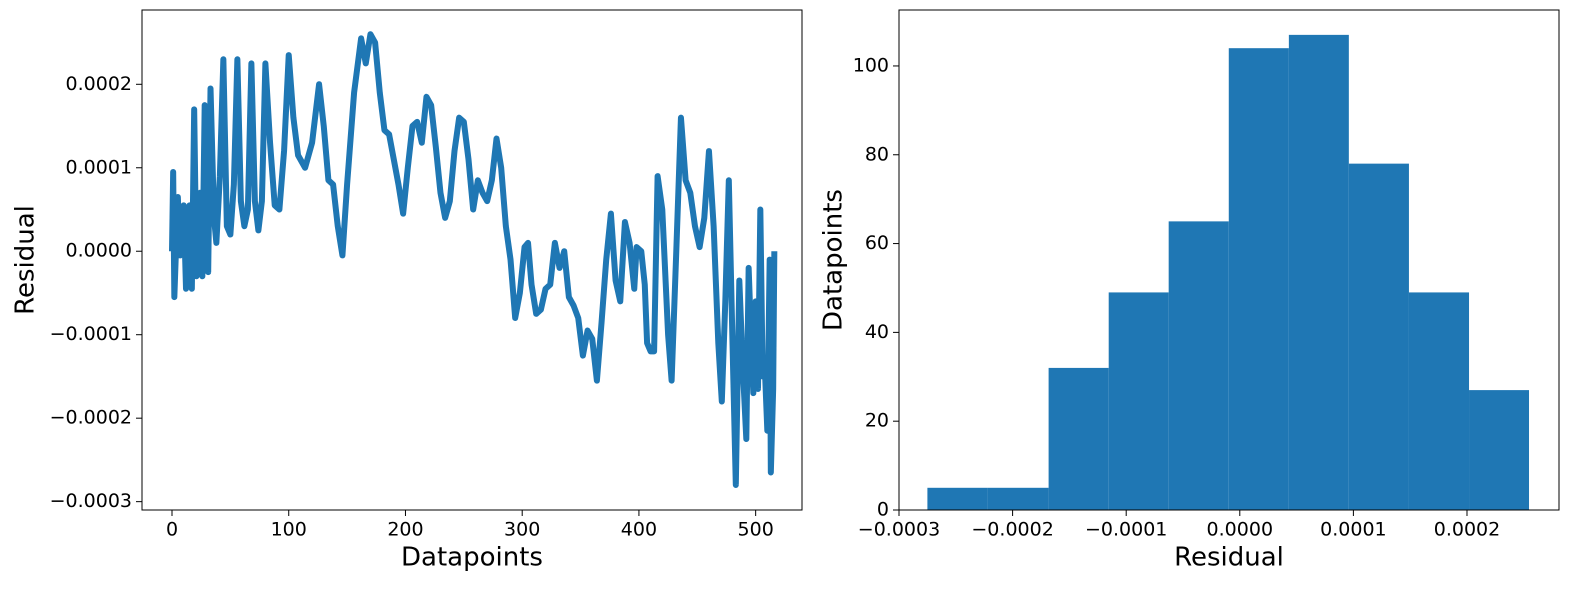 The image size is (1589, 590). Describe the element at coordinates (877, 243) in the screenshot. I see `y-tick-label: 60` at that location.